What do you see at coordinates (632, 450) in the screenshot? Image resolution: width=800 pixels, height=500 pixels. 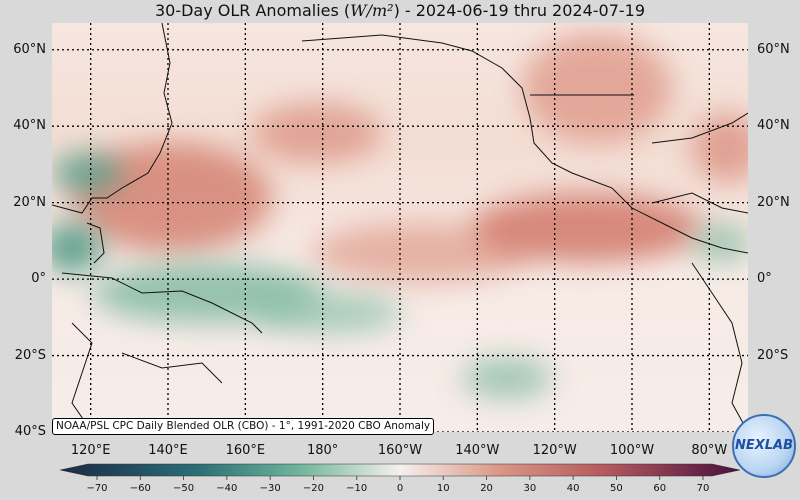 I see `longitude-label: 100°W` at bounding box center [632, 450].